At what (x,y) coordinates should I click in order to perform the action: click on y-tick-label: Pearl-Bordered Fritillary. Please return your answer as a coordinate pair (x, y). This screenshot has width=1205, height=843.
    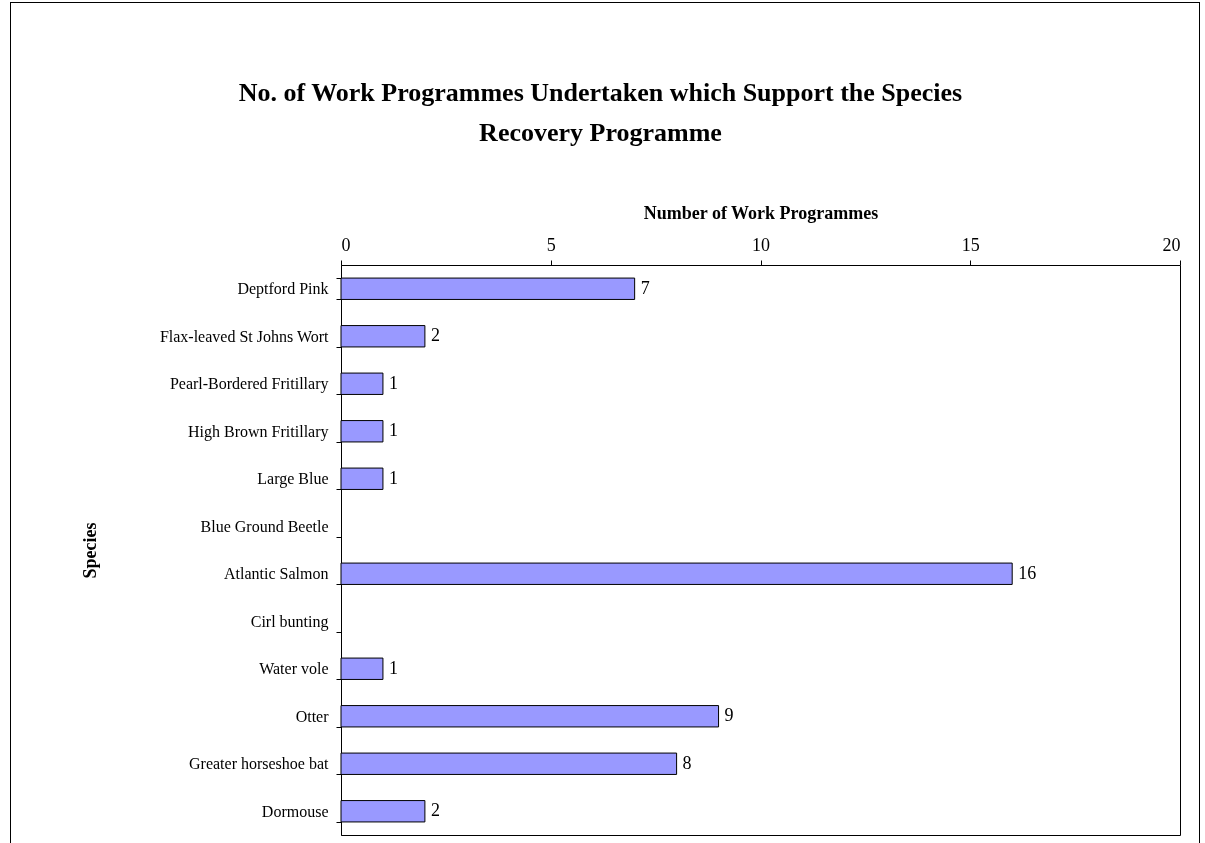
    Looking at the image, I should click on (249, 384).